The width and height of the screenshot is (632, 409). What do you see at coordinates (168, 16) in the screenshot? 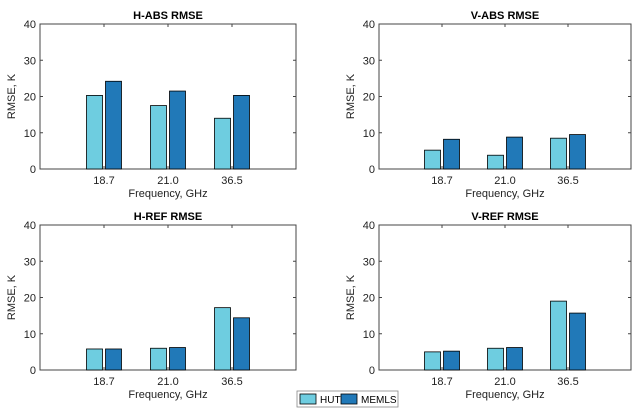
I see `panel-title: H-ABS RMSE` at bounding box center [168, 16].